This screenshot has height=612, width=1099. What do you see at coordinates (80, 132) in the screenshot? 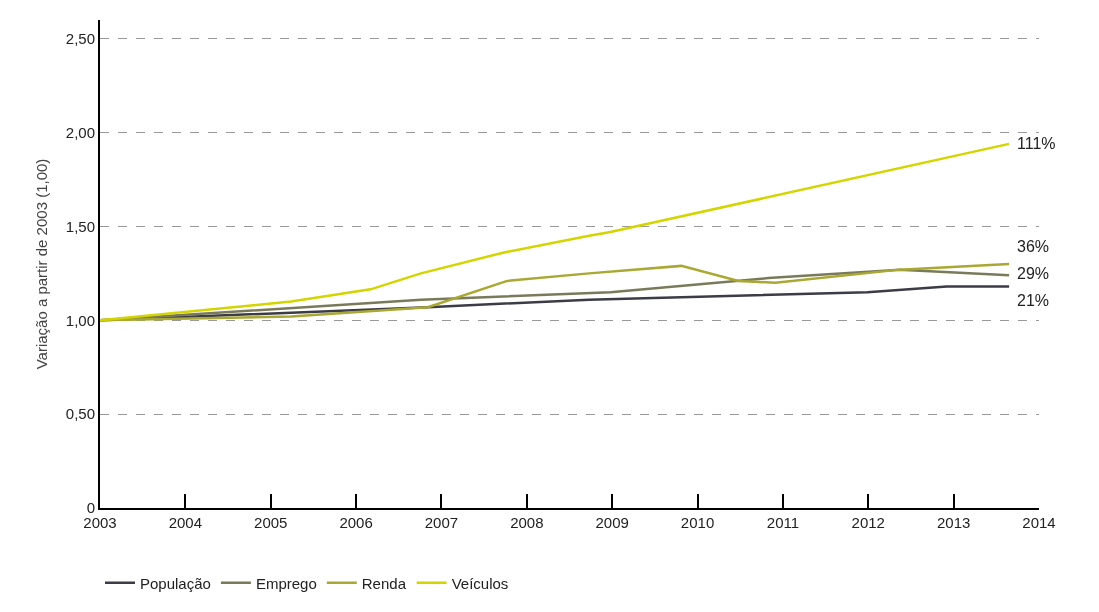
I see `y-tick-label: 2,00` at bounding box center [80, 132].